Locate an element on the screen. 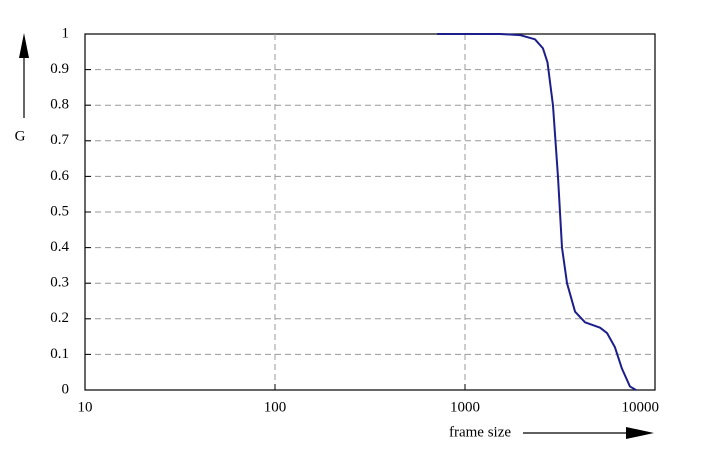 Image resolution: width=709 pixels, height=451 pixels. y-tick-label: 0.7 is located at coordinates (59, 140).